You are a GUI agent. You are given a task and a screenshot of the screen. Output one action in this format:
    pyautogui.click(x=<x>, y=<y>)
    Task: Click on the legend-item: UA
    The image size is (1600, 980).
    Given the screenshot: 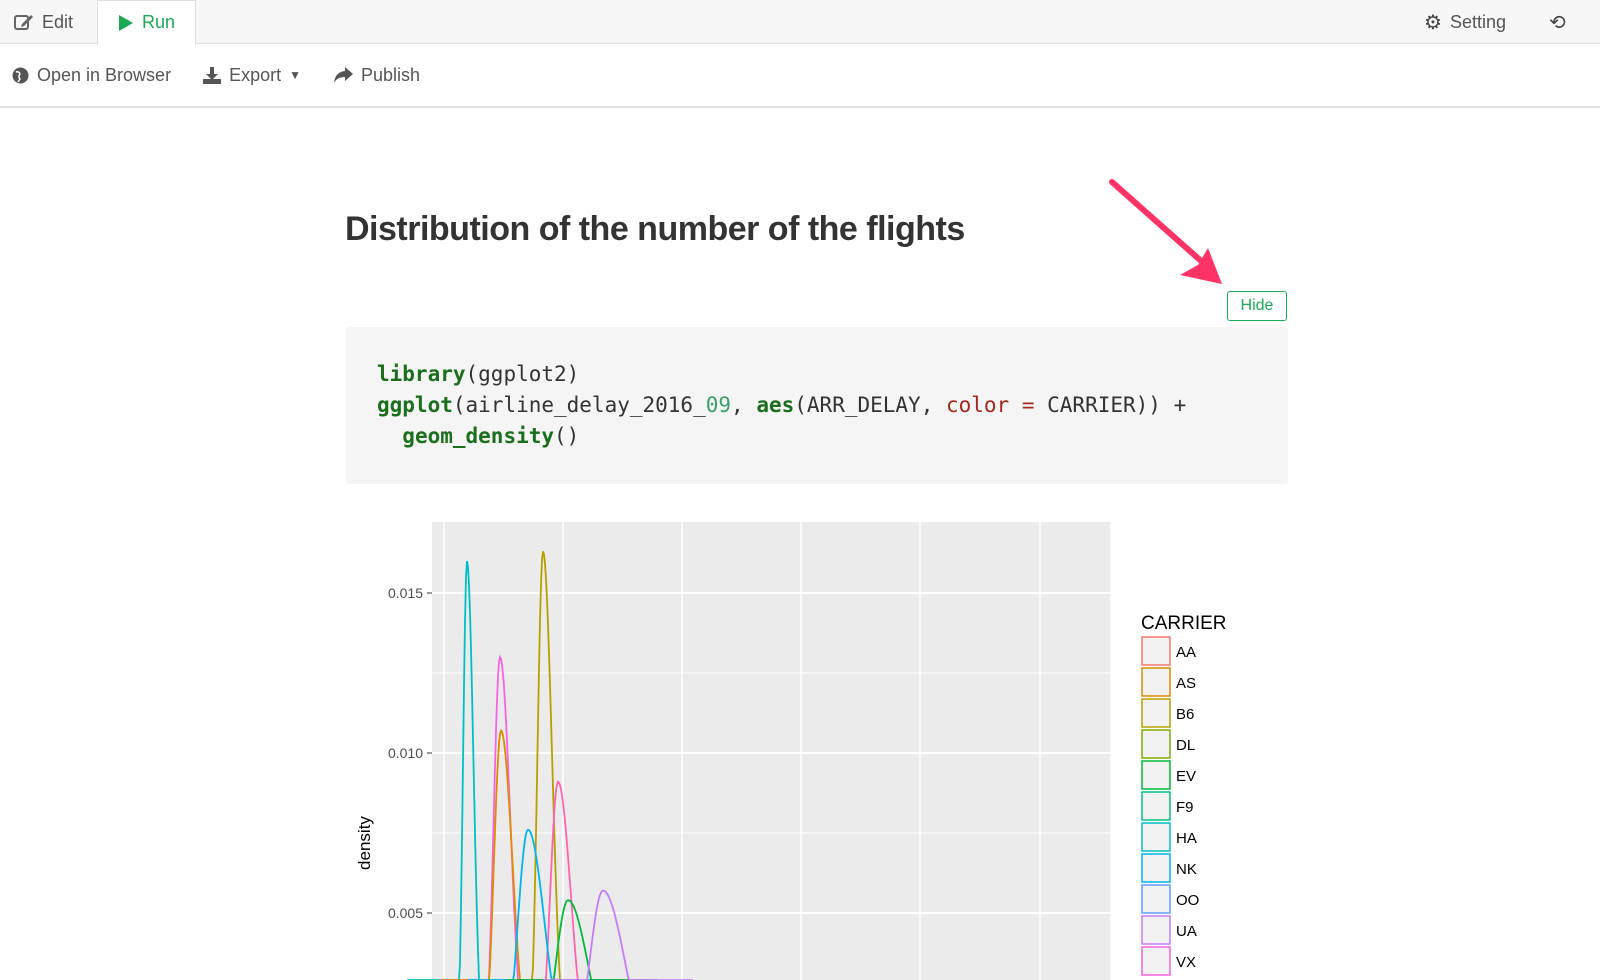 What is the action you would take?
    pyautogui.click(x=1169, y=930)
    